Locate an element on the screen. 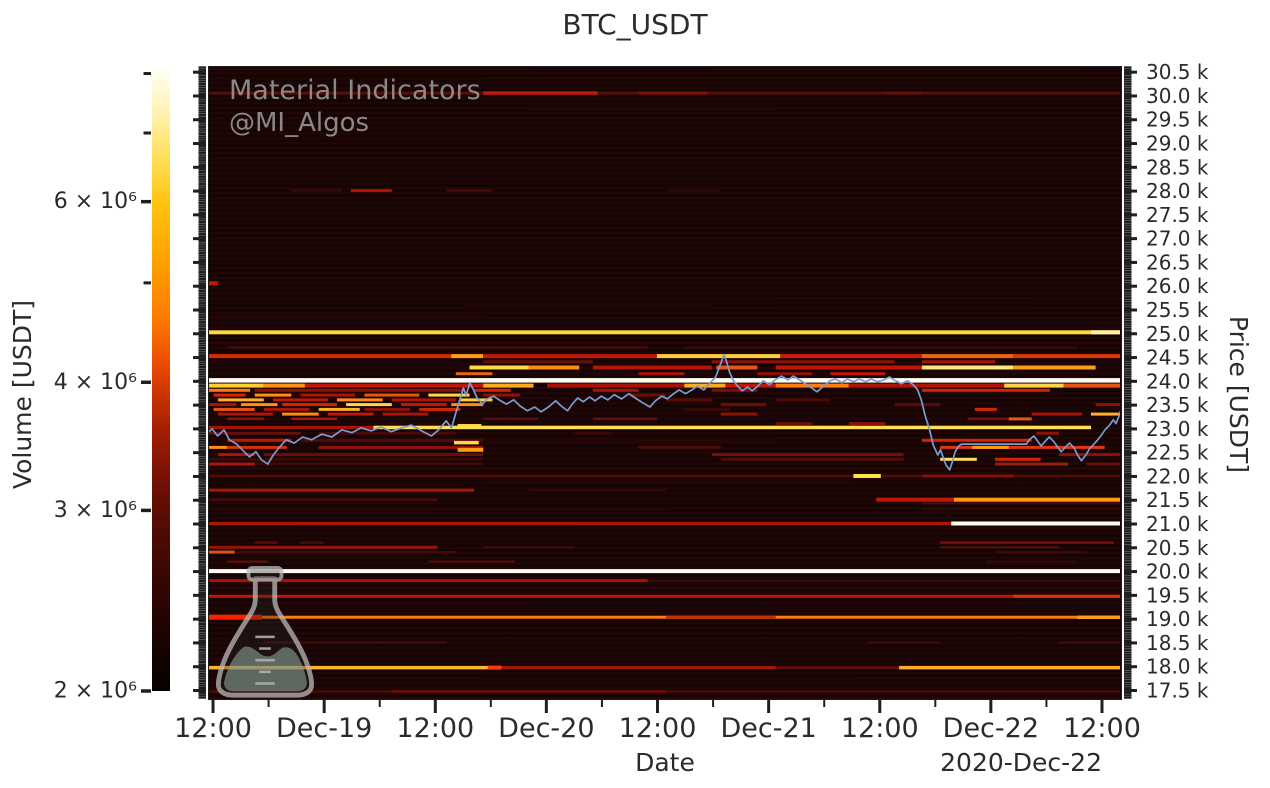 The width and height of the screenshot is (1270, 788). flask-logo-icon is located at coordinates (265, 631).